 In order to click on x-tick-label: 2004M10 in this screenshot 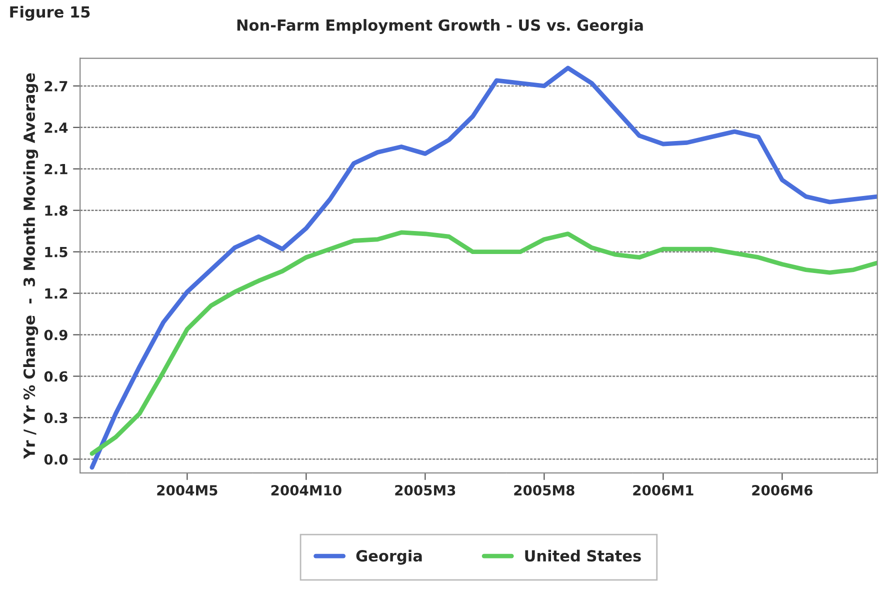, I will do `click(306, 490)`.